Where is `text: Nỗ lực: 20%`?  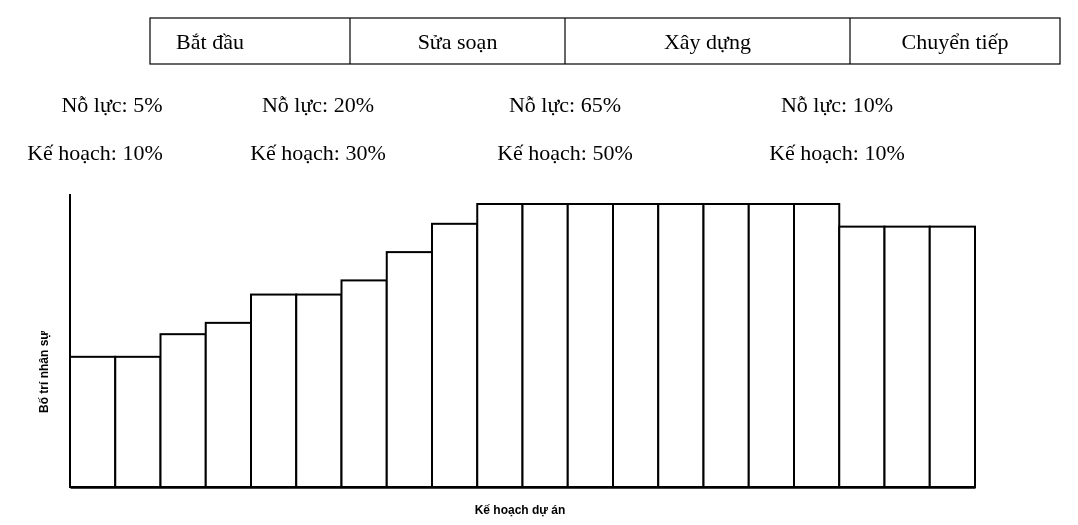 text: Nỗ lực: 20% is located at coordinates (318, 104).